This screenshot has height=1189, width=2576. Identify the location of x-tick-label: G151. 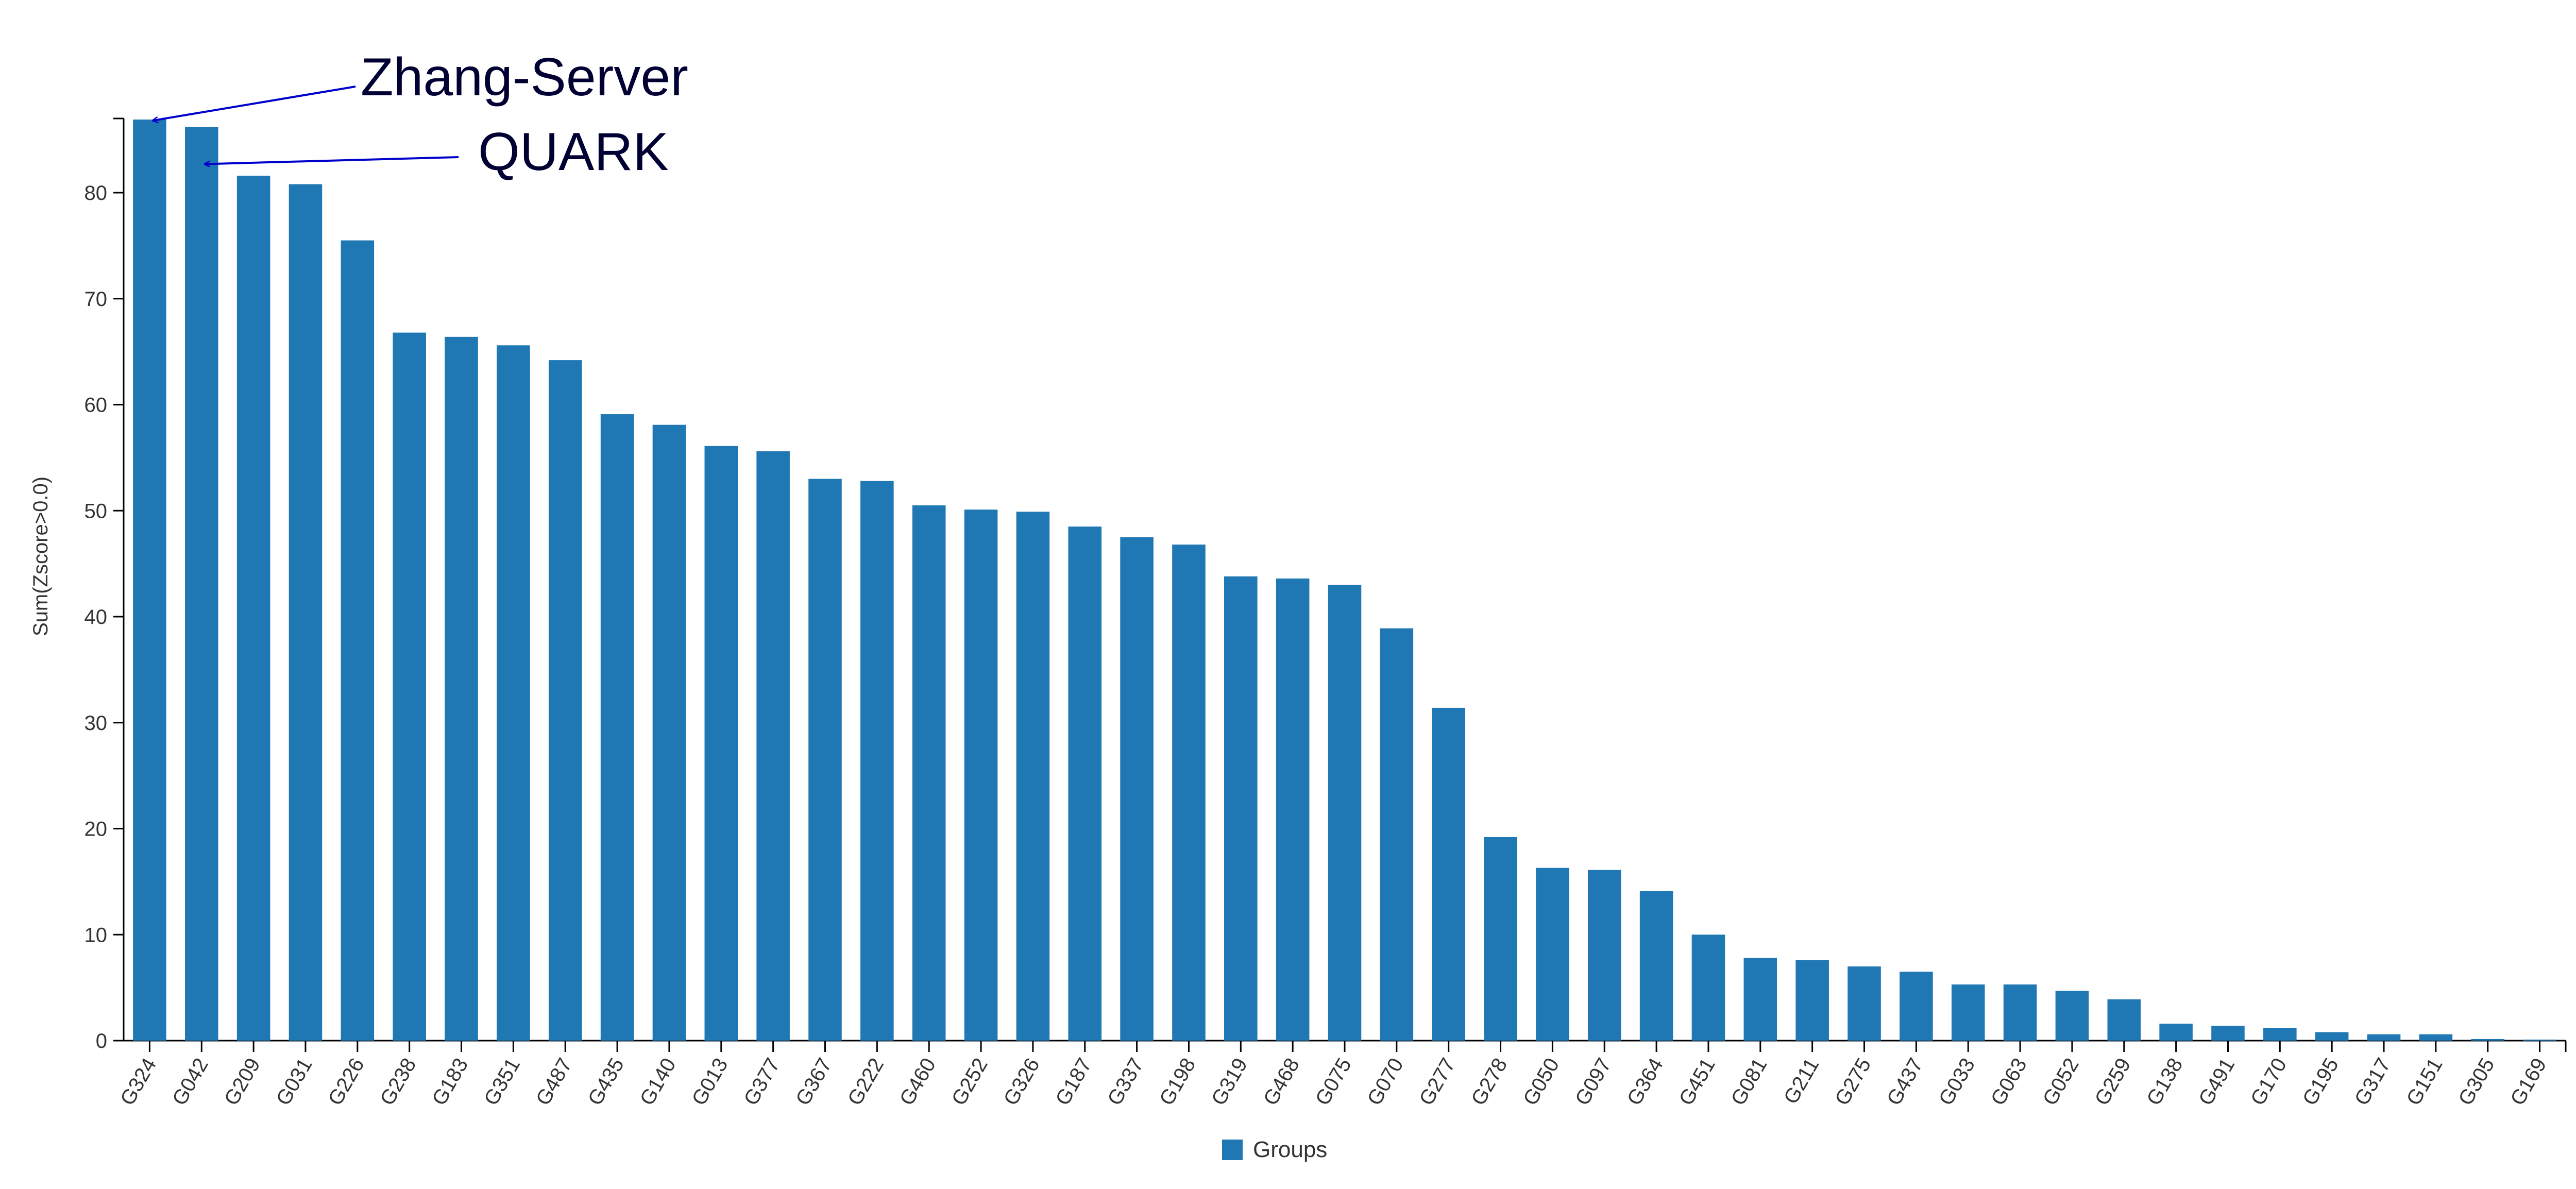
(2424, 1082).